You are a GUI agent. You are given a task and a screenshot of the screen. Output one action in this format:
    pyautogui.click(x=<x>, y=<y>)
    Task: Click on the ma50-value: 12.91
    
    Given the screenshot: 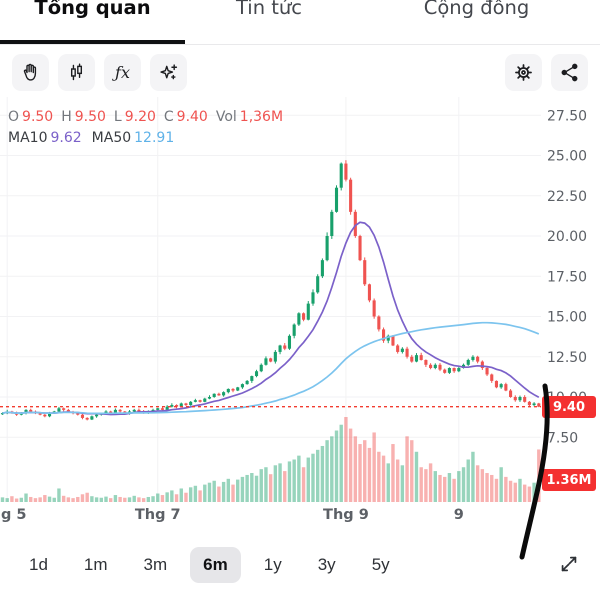 What is the action you would take?
    pyautogui.click(x=154, y=138)
    